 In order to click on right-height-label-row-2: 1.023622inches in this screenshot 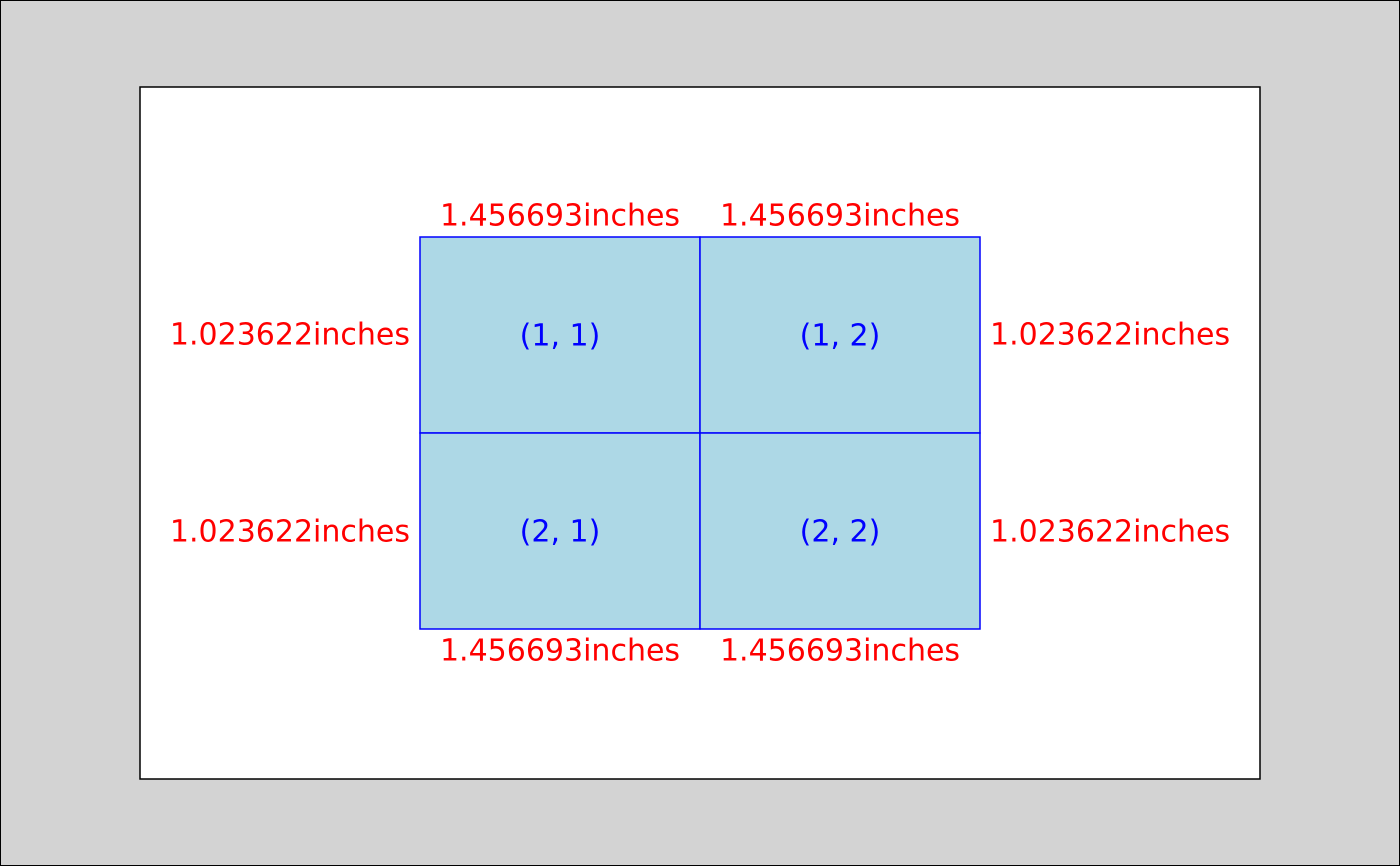, I will do `click(1110, 532)`.